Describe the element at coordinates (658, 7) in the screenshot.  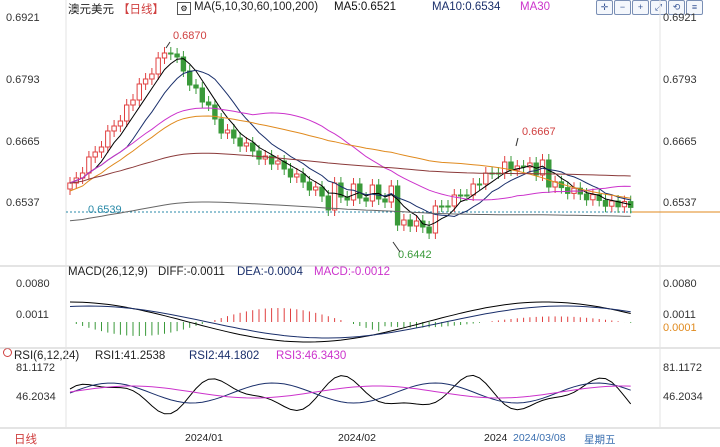
I see `fullscreen-icon: ⤢` at that location.